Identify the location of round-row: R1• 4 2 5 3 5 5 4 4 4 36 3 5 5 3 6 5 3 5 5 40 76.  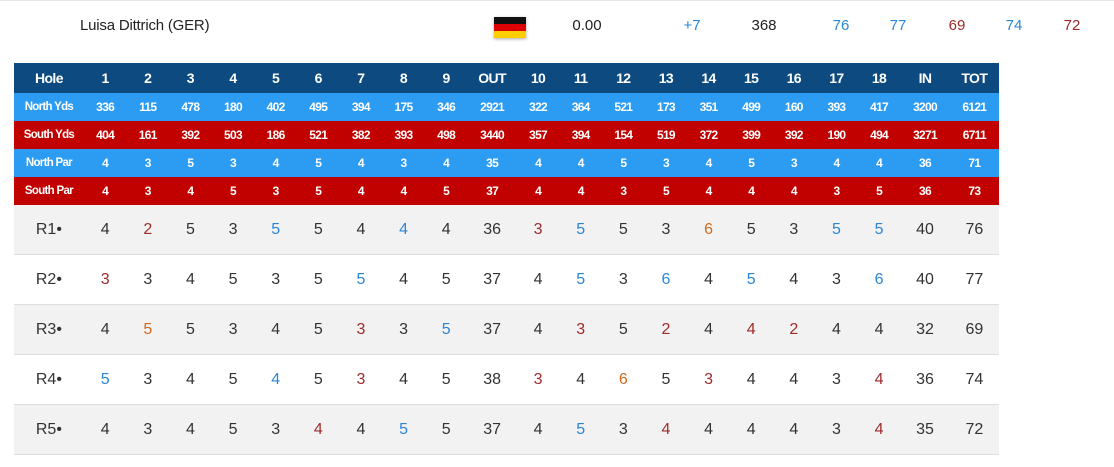
(506, 230).